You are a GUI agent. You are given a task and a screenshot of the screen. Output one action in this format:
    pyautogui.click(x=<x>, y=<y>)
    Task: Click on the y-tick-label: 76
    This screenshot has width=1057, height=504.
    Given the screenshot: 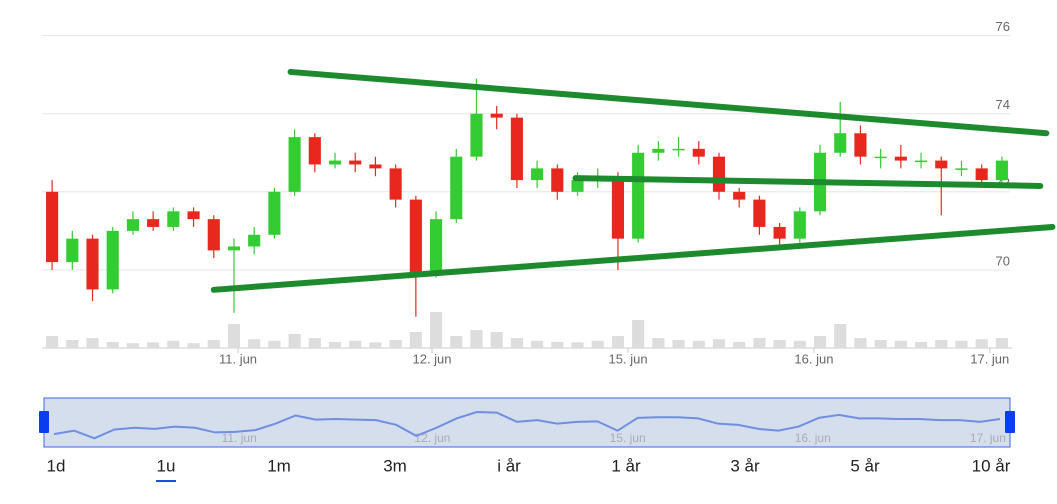 What is the action you would take?
    pyautogui.click(x=1003, y=26)
    